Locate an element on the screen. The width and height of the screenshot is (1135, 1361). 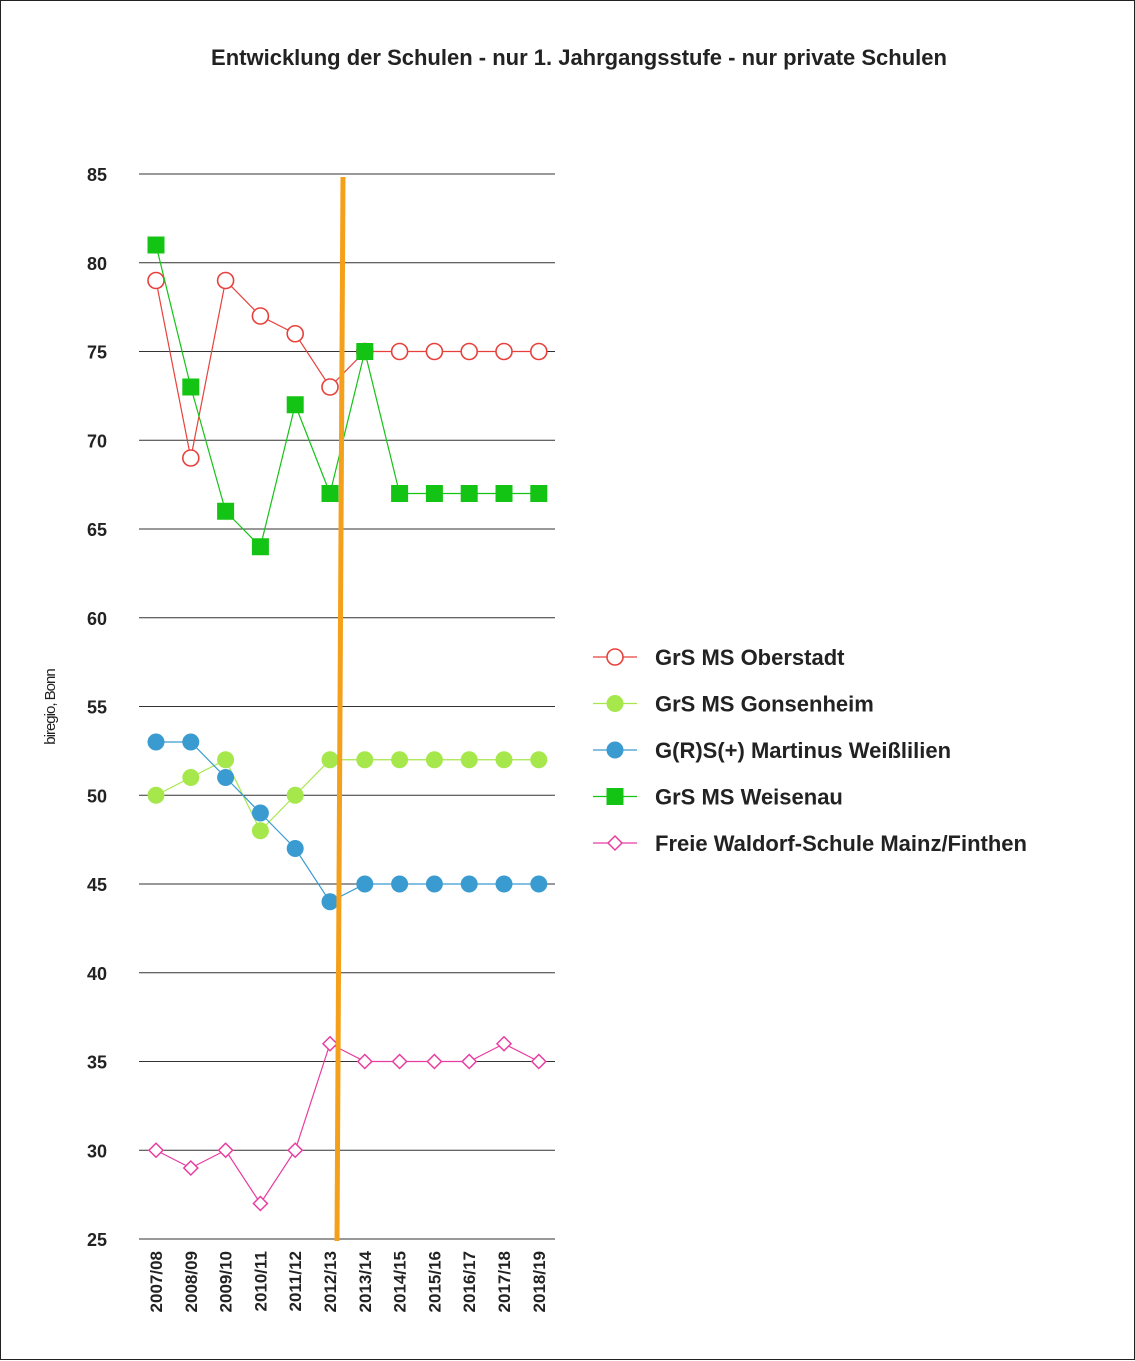
period-divider-line is located at coordinates (340, 709).